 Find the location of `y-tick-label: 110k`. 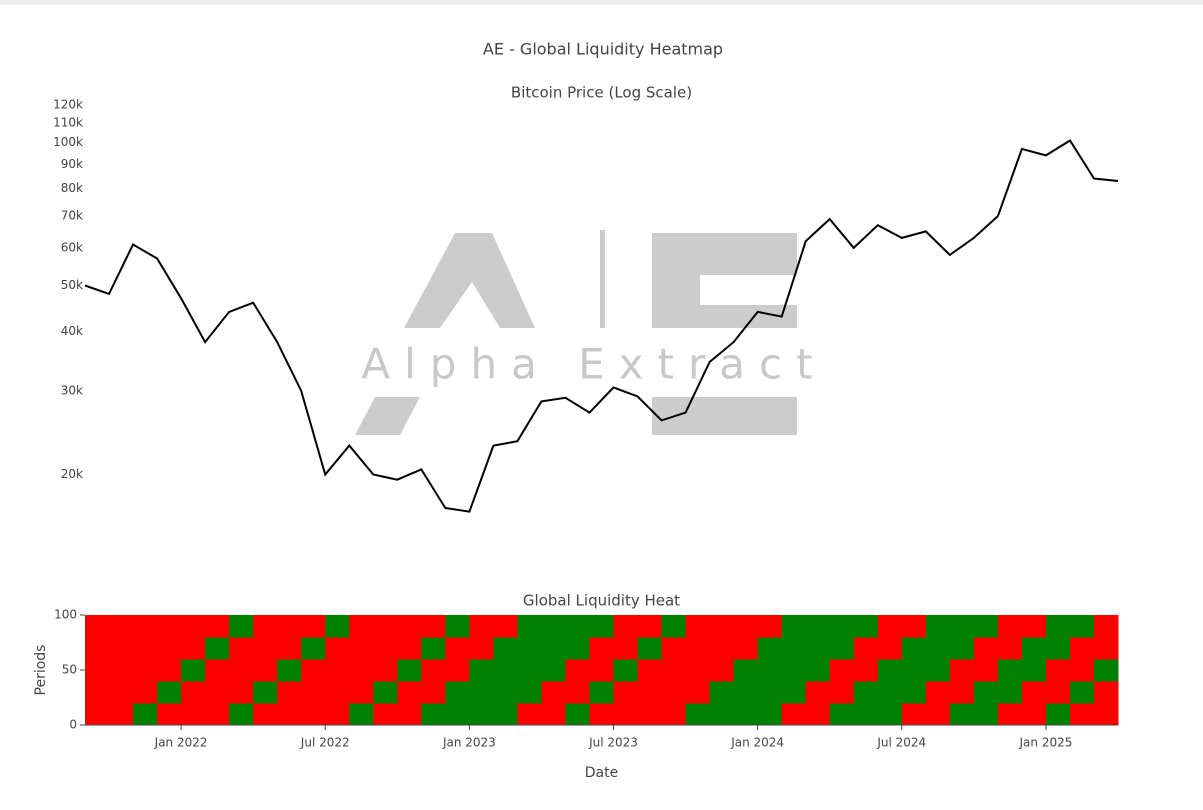

y-tick-label: 110k is located at coordinates (68, 122).